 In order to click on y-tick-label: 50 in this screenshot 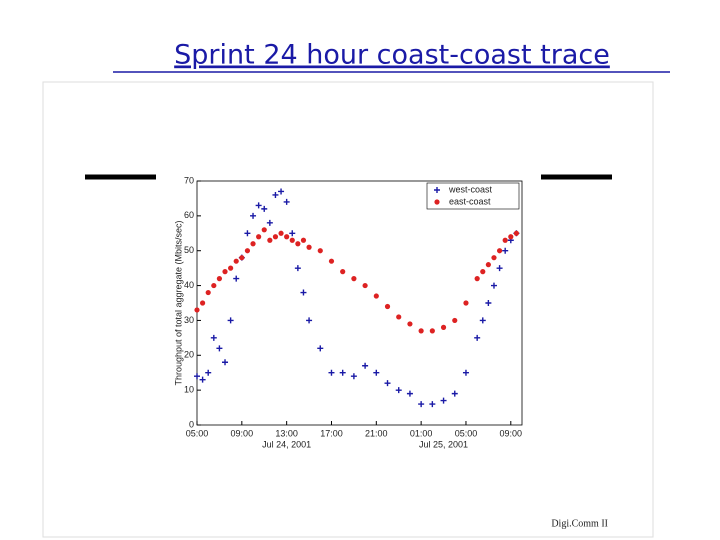, I will do `click(189, 250)`.